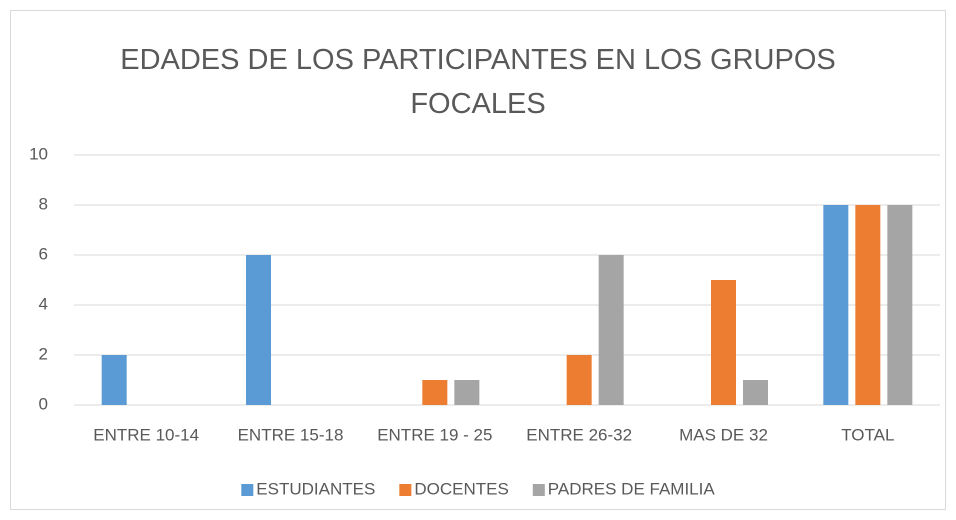 Image resolution: width=956 pixels, height=520 pixels. What do you see at coordinates (579, 434) in the screenshot?
I see `x-tick-label: ENTRE 26-32` at bounding box center [579, 434].